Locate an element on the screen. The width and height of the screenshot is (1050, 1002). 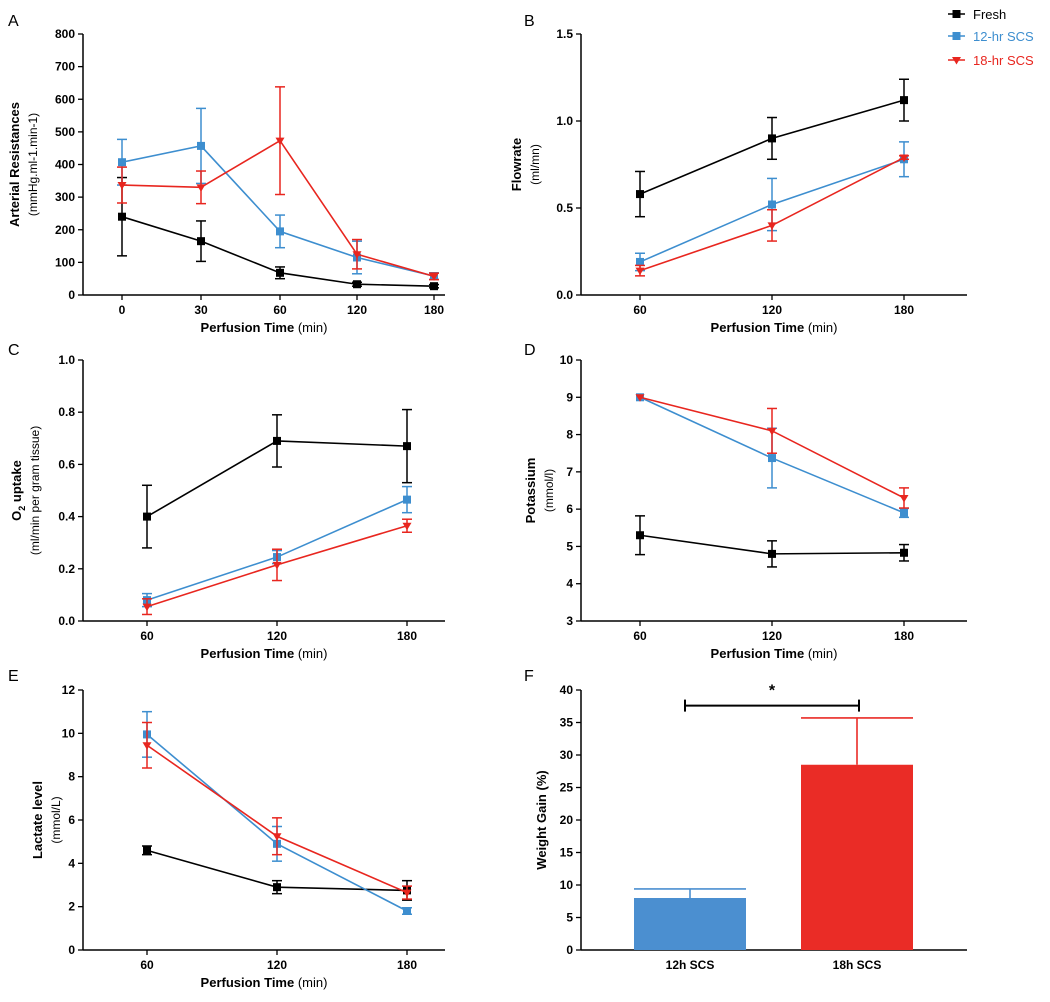
y-tick-label: 20 is located at coordinates (567, 820).